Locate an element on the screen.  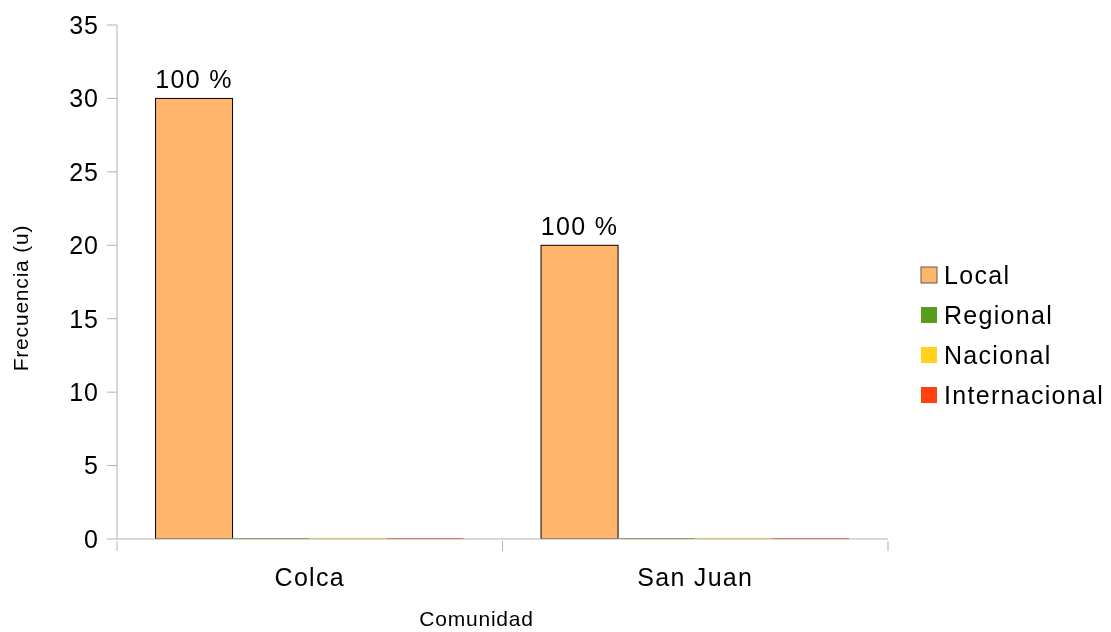
x-tick-label: Colca is located at coordinates (309, 577).